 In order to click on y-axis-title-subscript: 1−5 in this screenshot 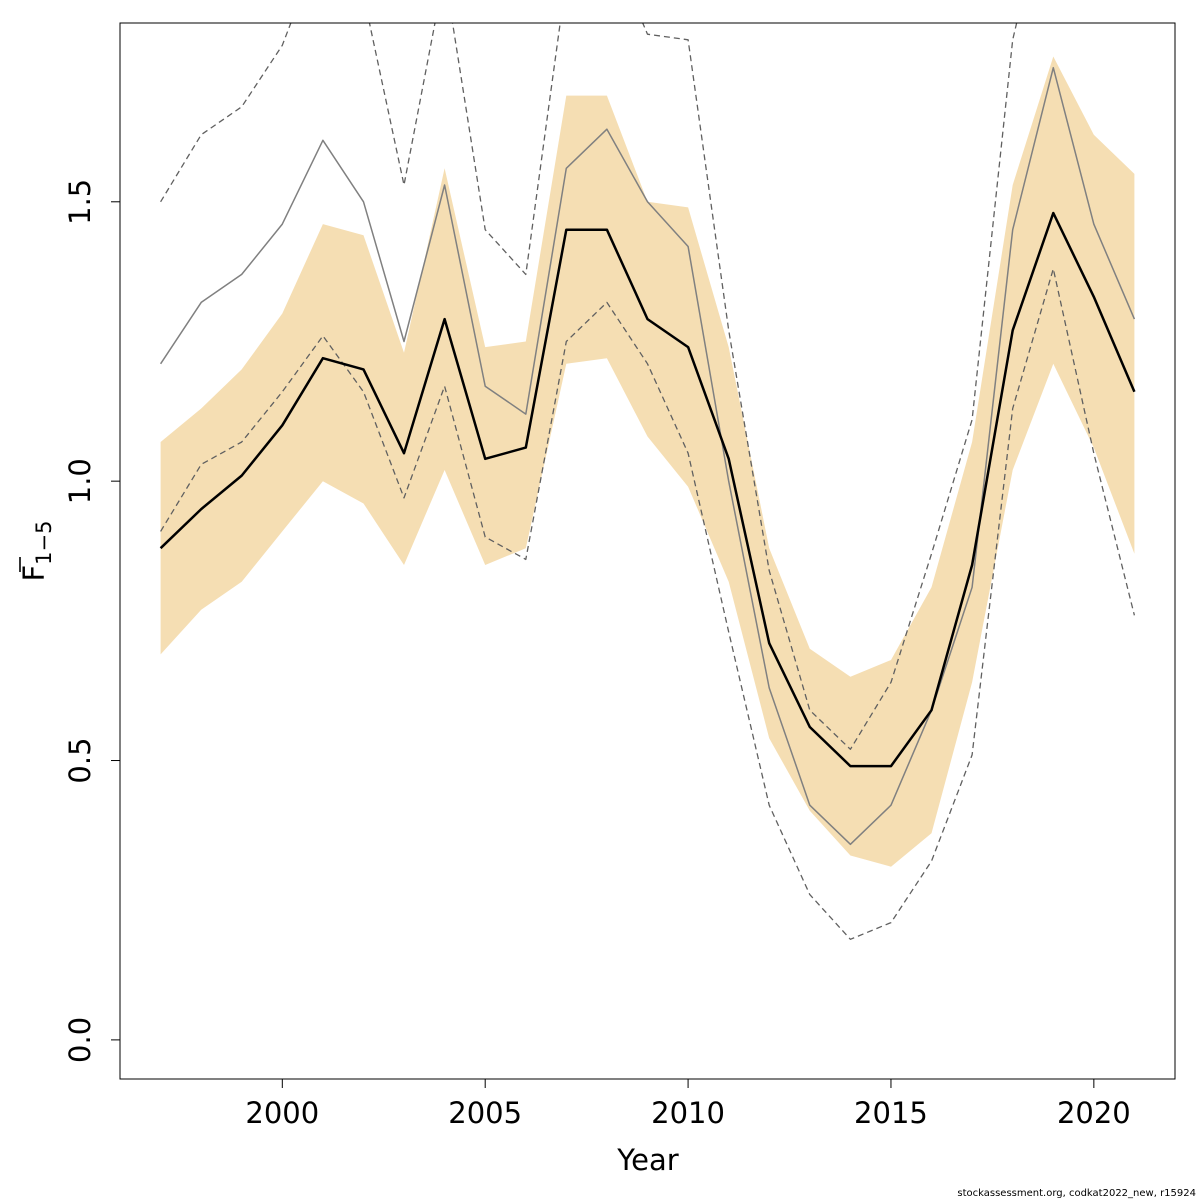, I will do `click(44, 542)`.